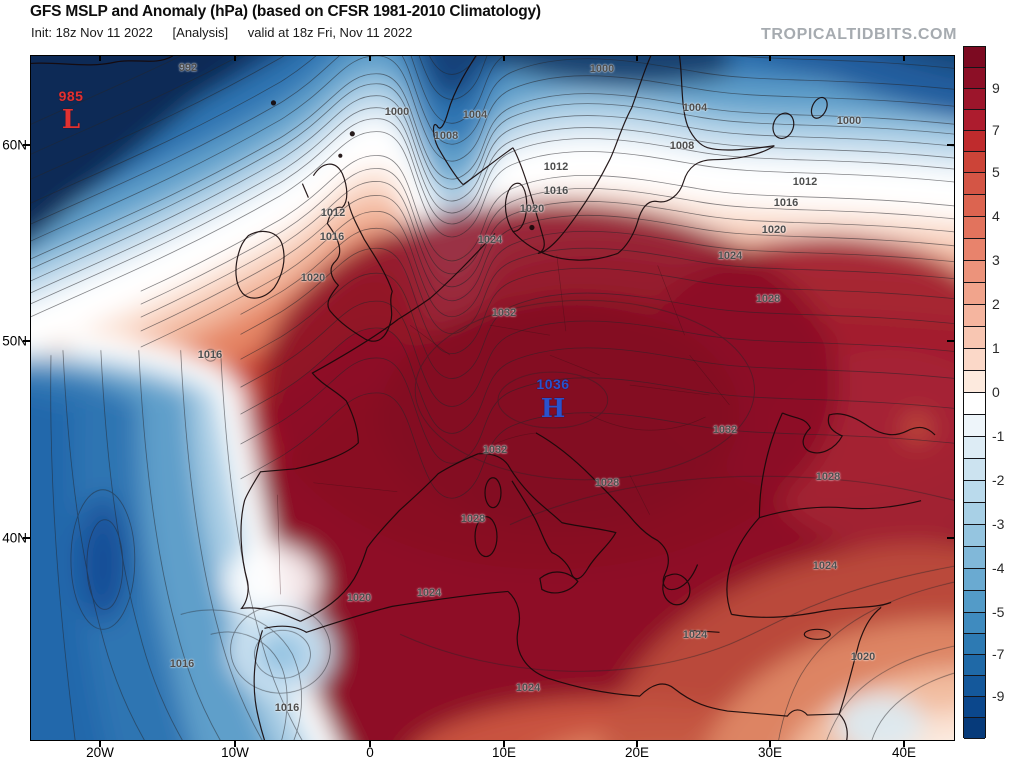  I want to click on colorbar-tick-label: -1, so click(998, 436).